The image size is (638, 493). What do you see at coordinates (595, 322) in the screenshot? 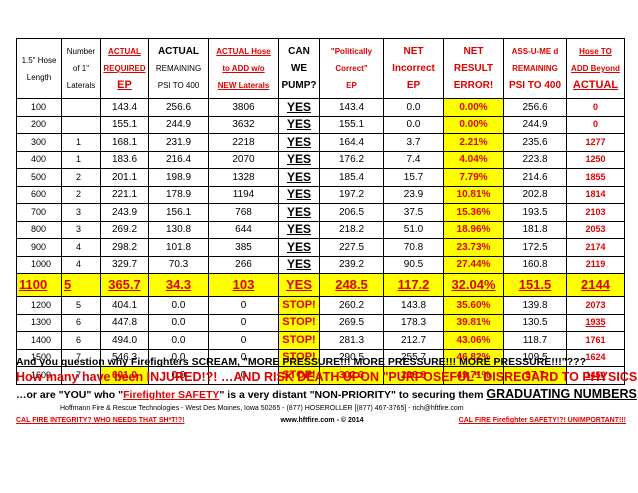
I see `cell-hose-beyond: 1935` at bounding box center [595, 322].